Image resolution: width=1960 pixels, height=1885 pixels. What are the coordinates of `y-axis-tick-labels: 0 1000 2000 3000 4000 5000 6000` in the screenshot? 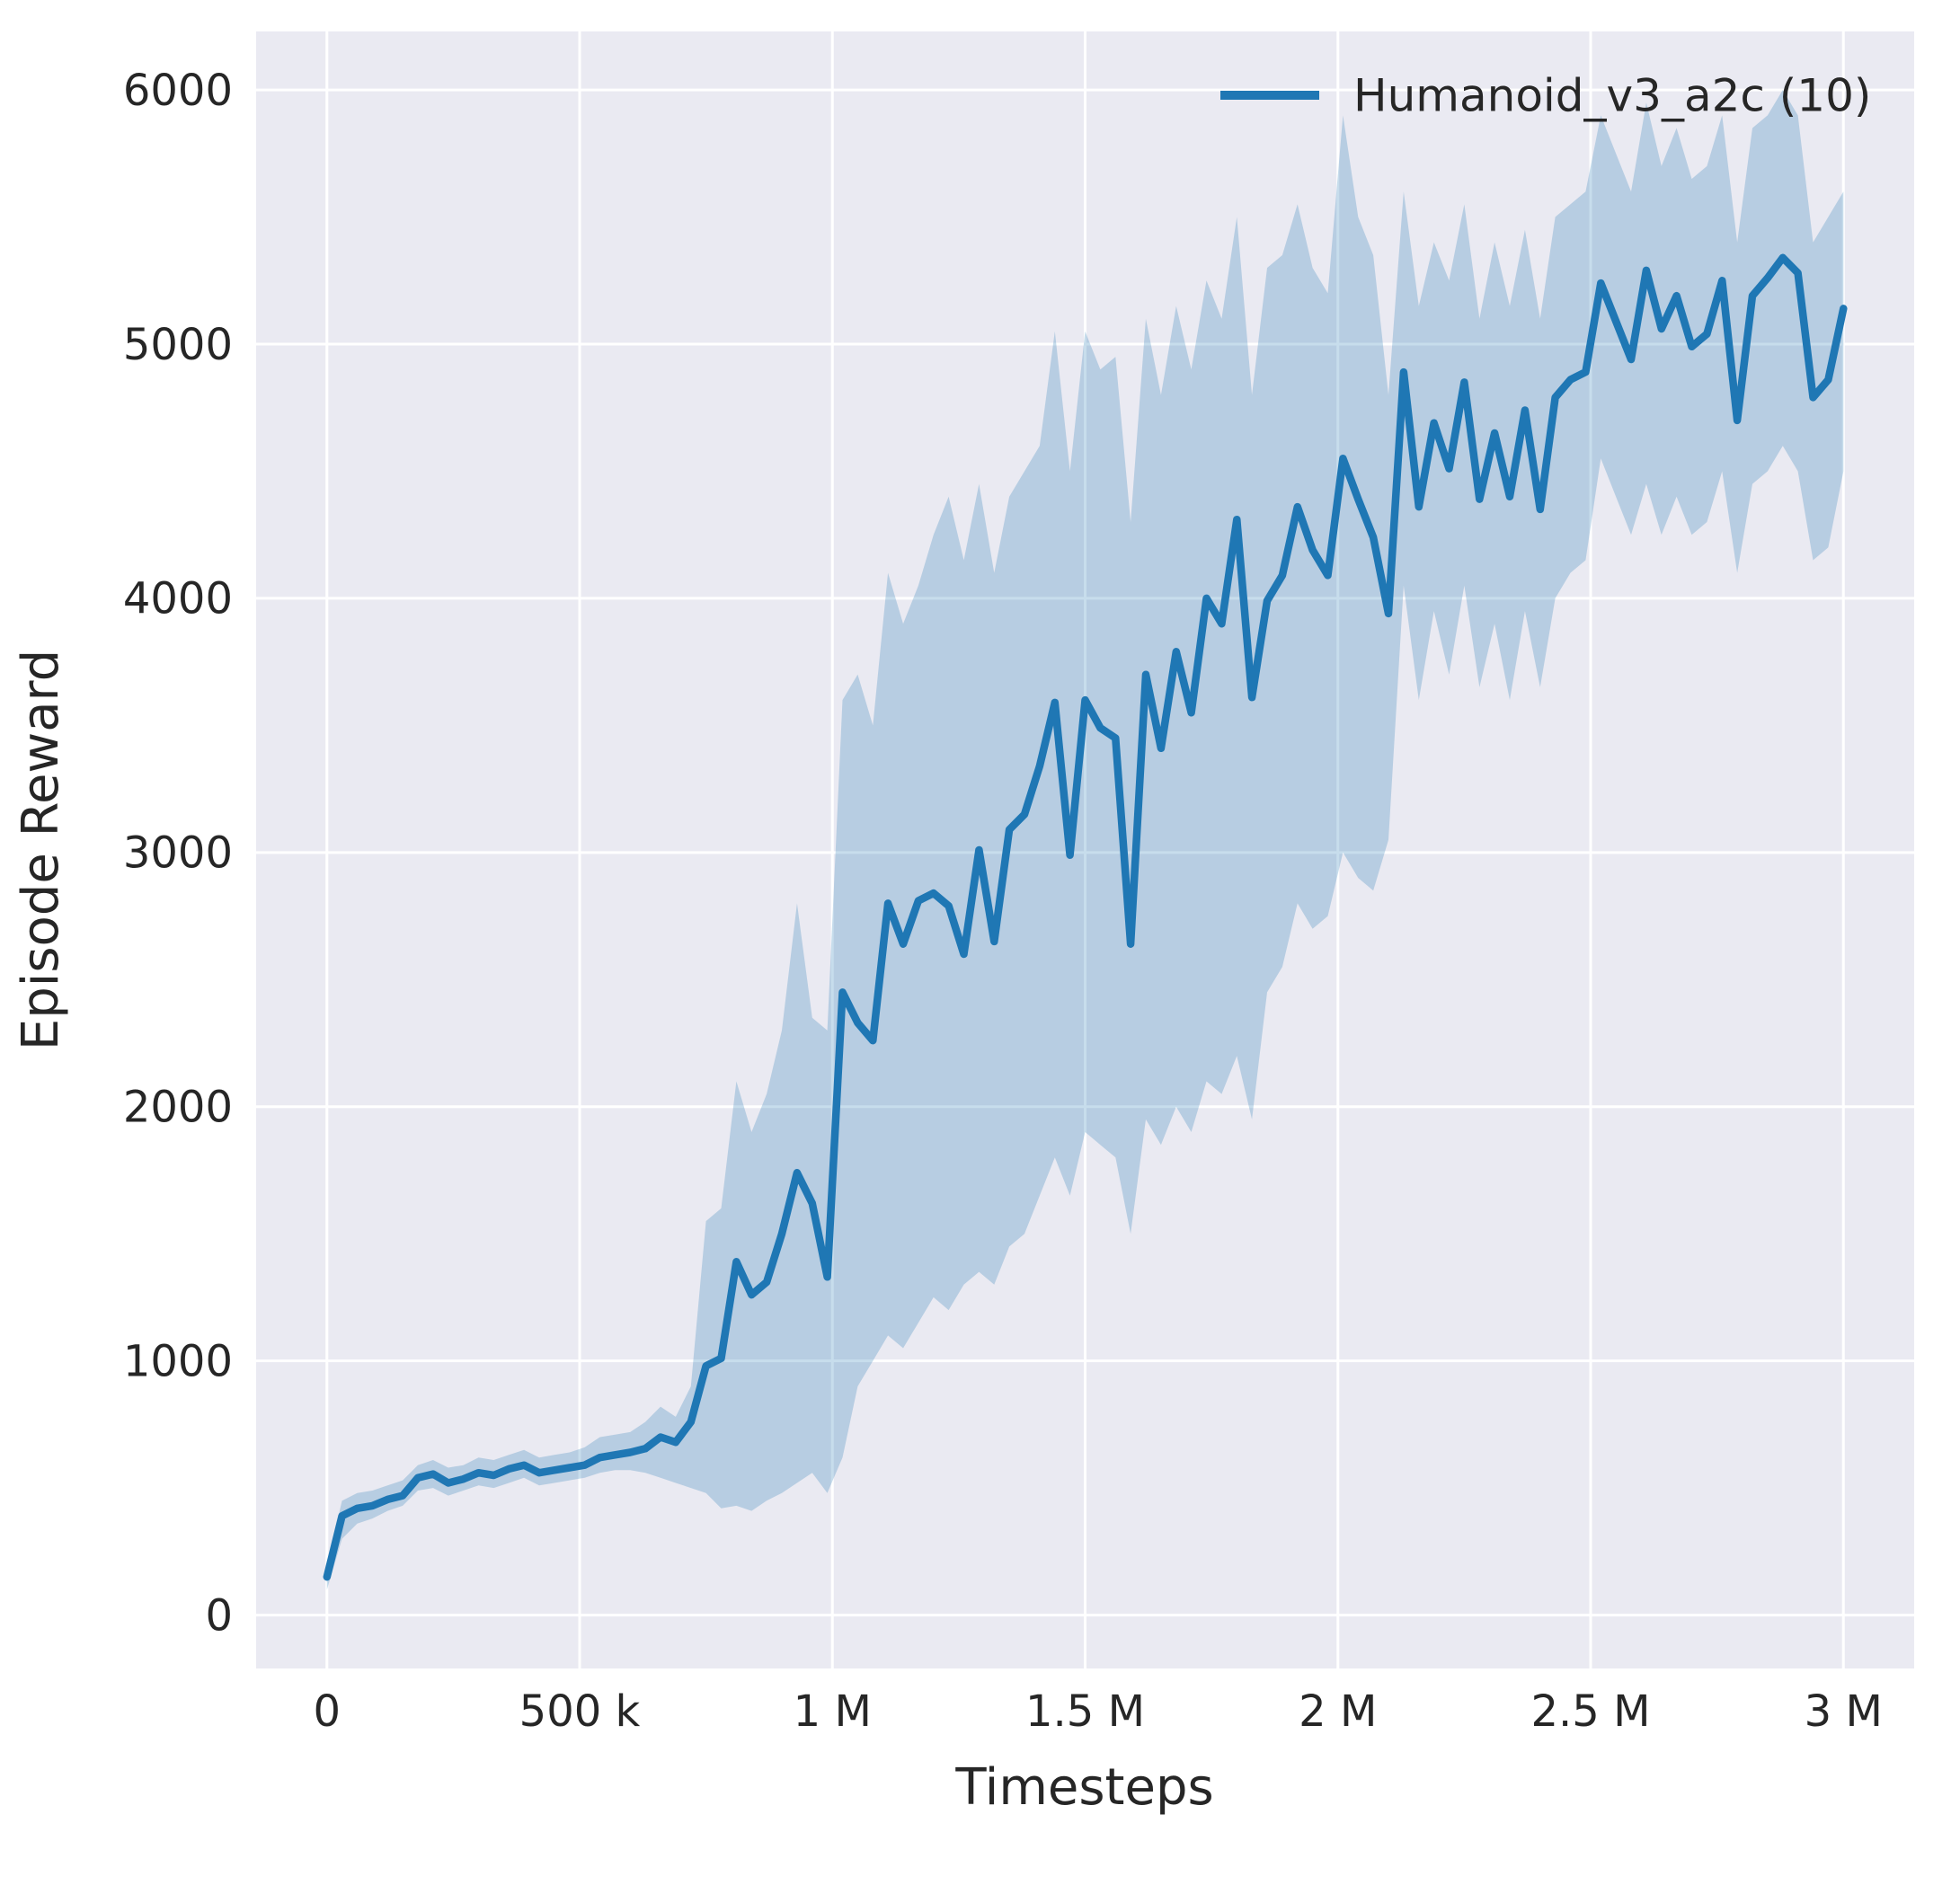 It's located at (178, 854).